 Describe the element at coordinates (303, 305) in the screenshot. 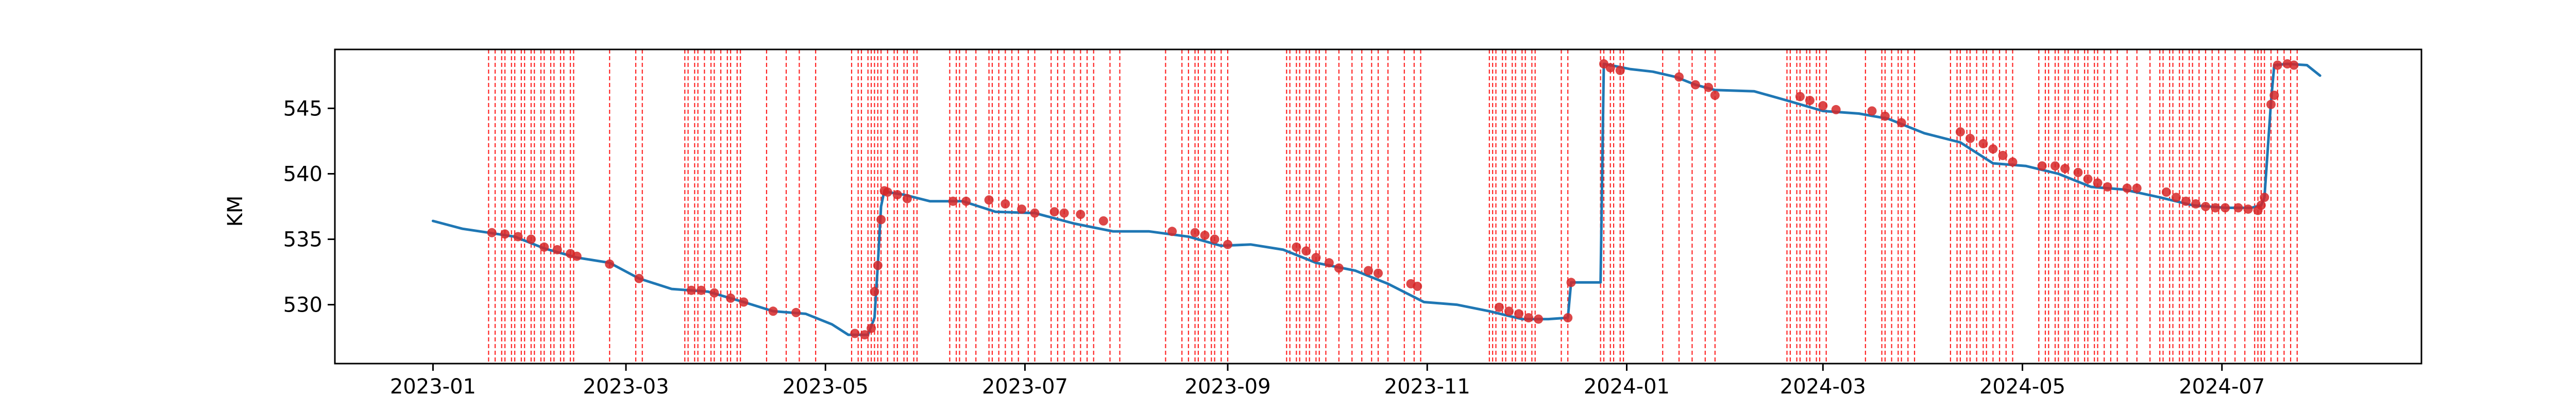

I see `y-tick-label: 530` at that location.